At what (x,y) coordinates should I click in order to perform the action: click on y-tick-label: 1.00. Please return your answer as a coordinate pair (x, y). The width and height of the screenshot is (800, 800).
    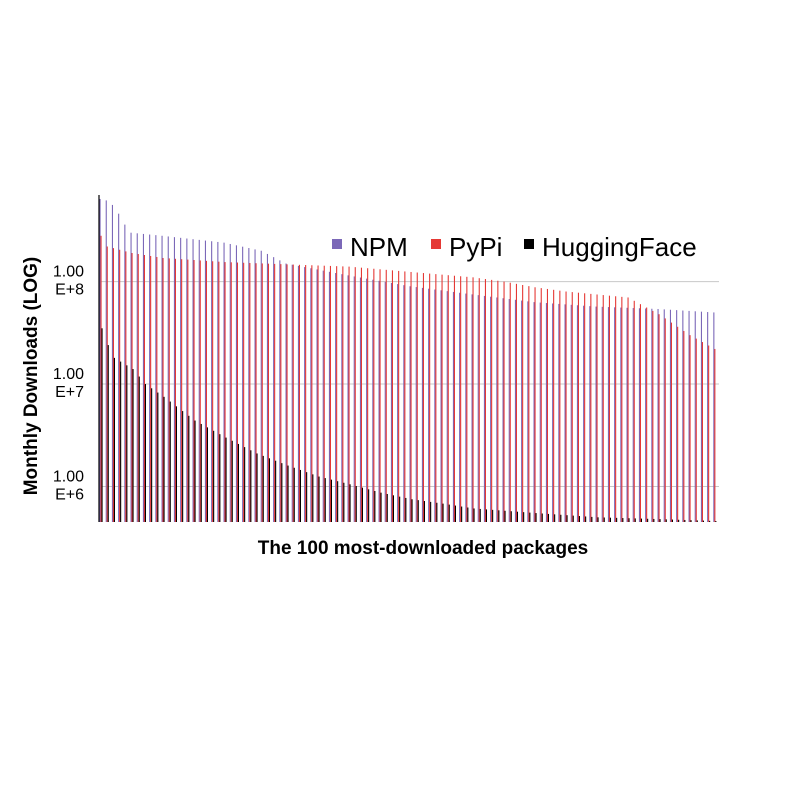
    Looking at the image, I should click on (68, 374).